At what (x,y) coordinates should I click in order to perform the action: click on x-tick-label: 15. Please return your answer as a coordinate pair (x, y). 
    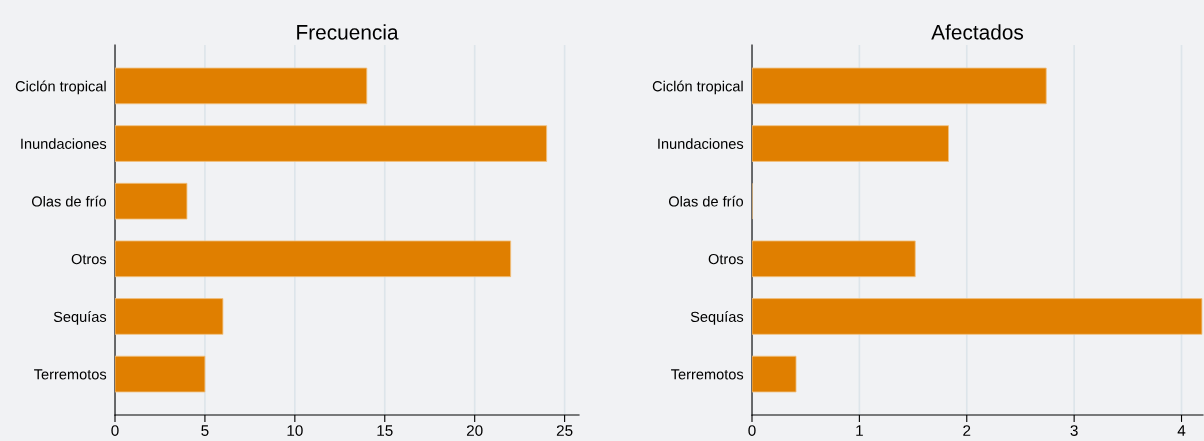
    Looking at the image, I should click on (385, 430).